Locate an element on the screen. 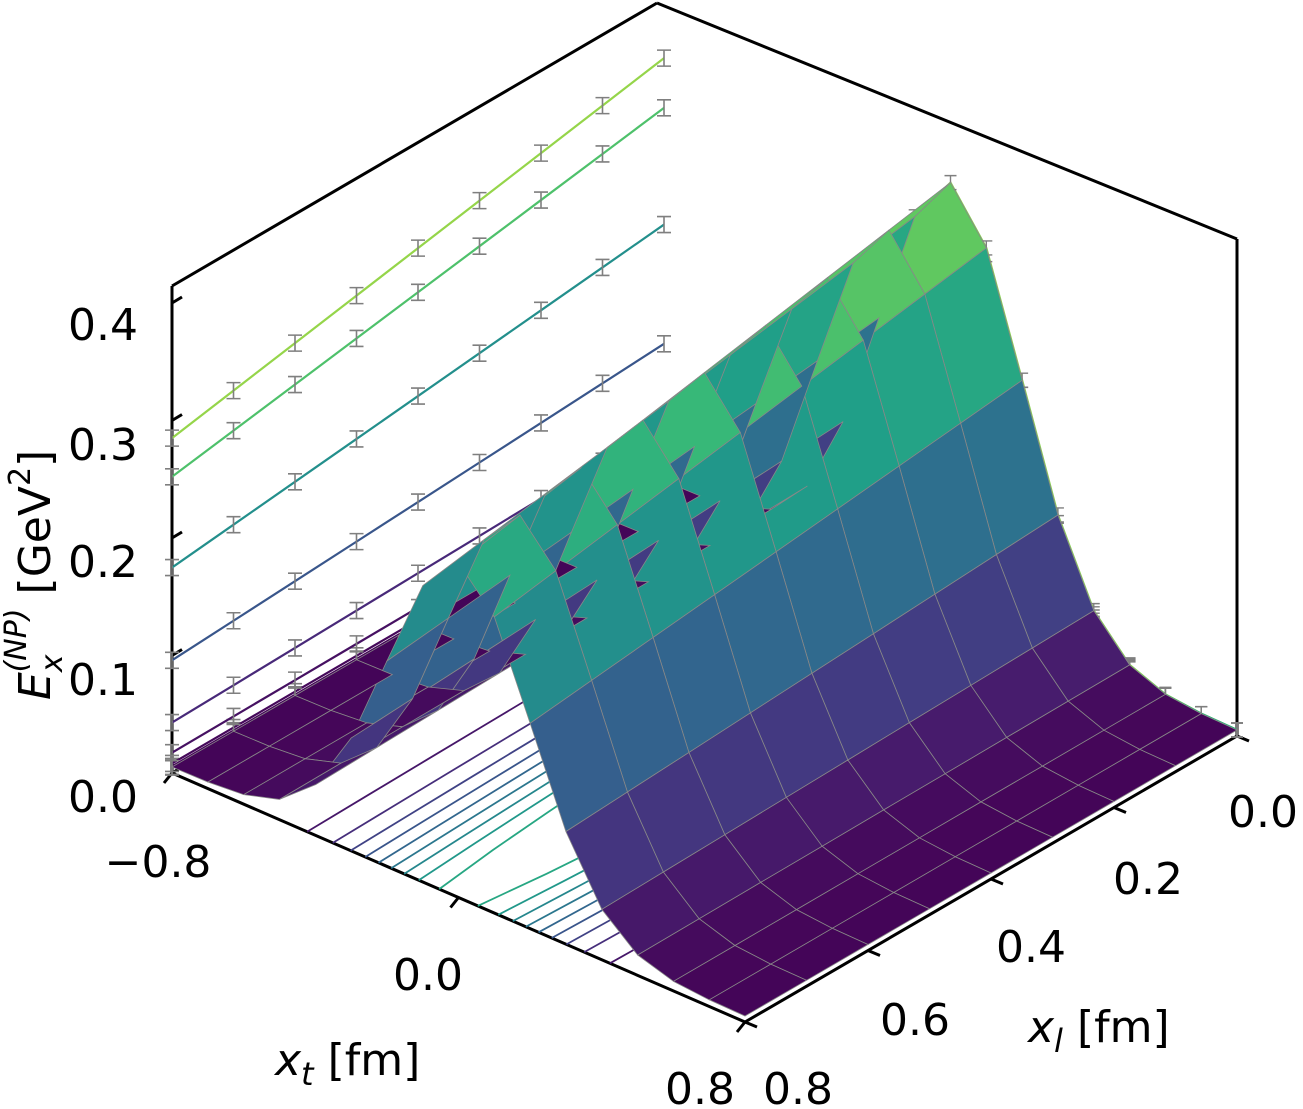  xl-tick-label: 0.6 is located at coordinates (915, 1020).